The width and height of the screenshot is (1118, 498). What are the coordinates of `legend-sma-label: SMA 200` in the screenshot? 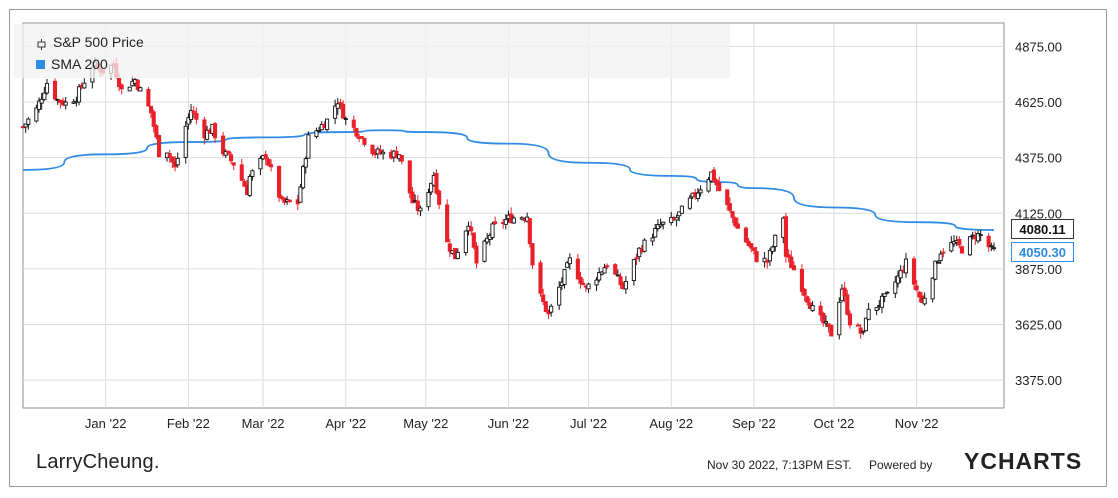 It's located at (79, 64).